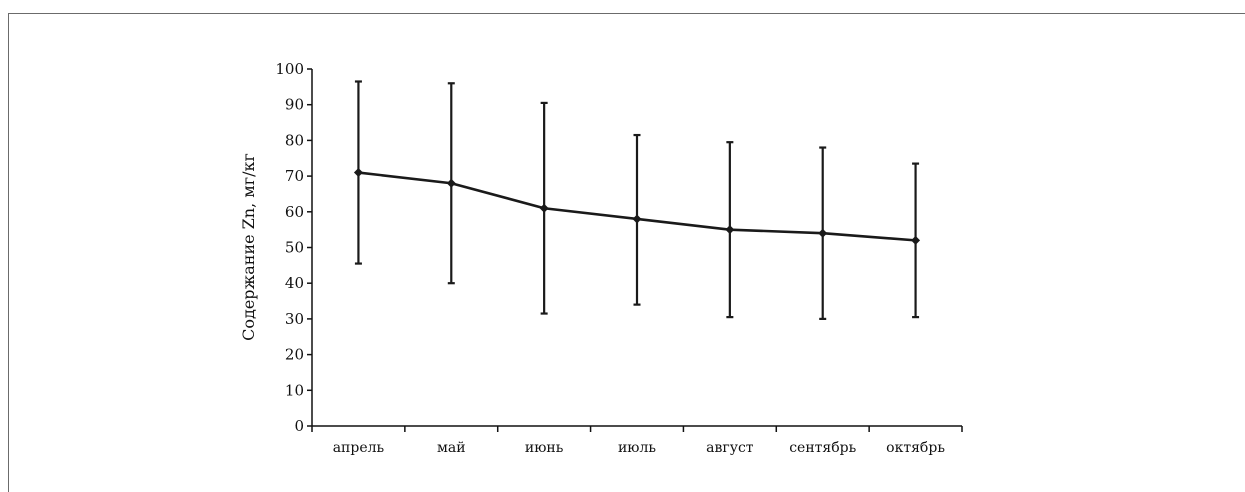 The height and width of the screenshot is (492, 1245). I want to click on y-tick-label: 100, so click(289, 69).